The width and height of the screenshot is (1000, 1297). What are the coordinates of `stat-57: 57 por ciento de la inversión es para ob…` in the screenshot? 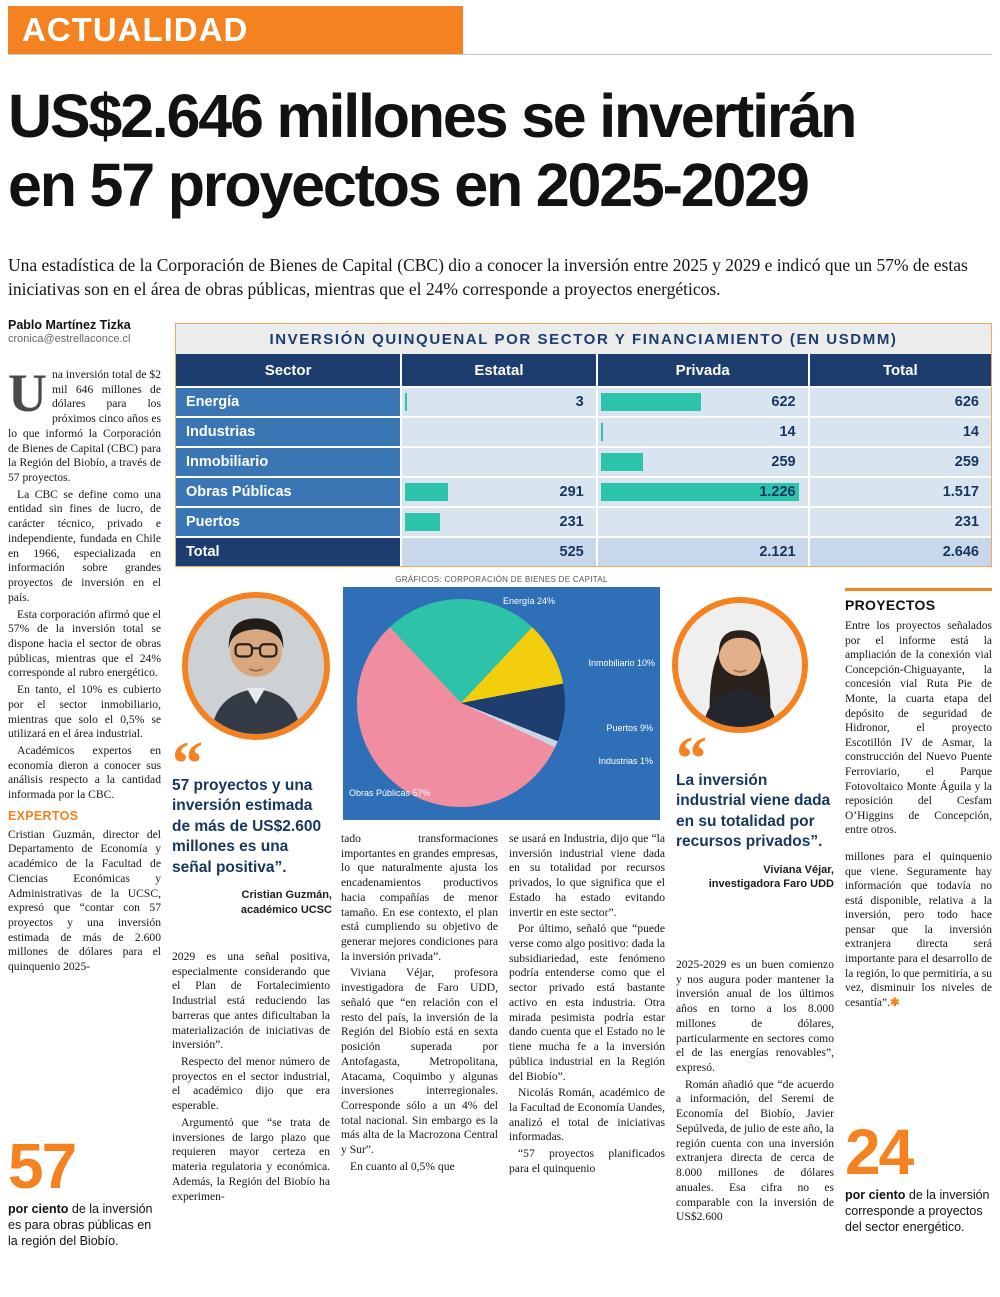 It's located at (84, 1189).